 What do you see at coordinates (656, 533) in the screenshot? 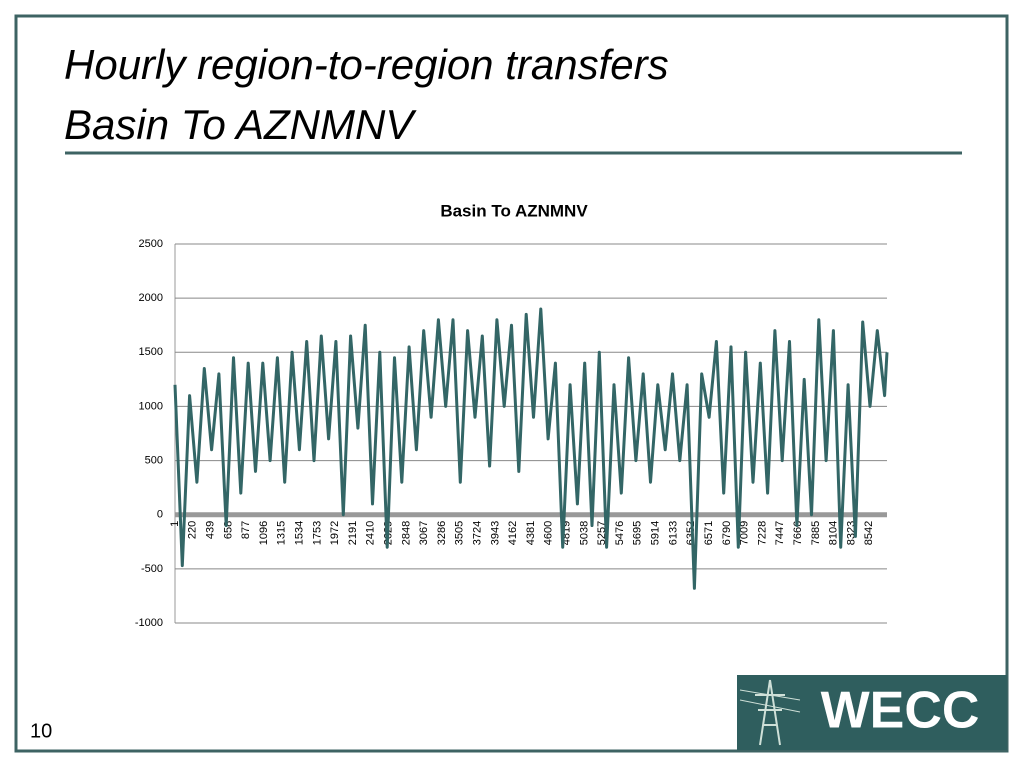
I see `x-tick-label: 5914` at bounding box center [656, 533].